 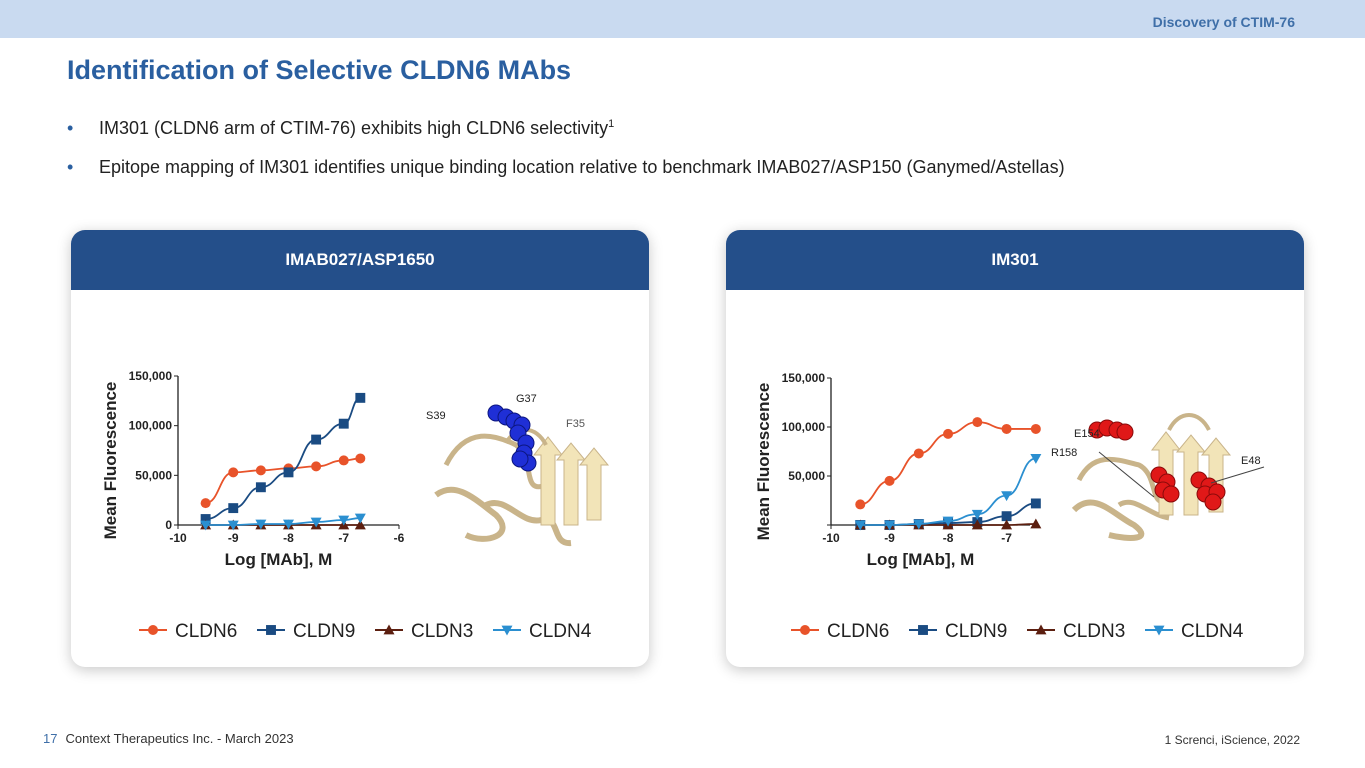 I want to click on legend-label: CLDN3, so click(x=1094, y=631).